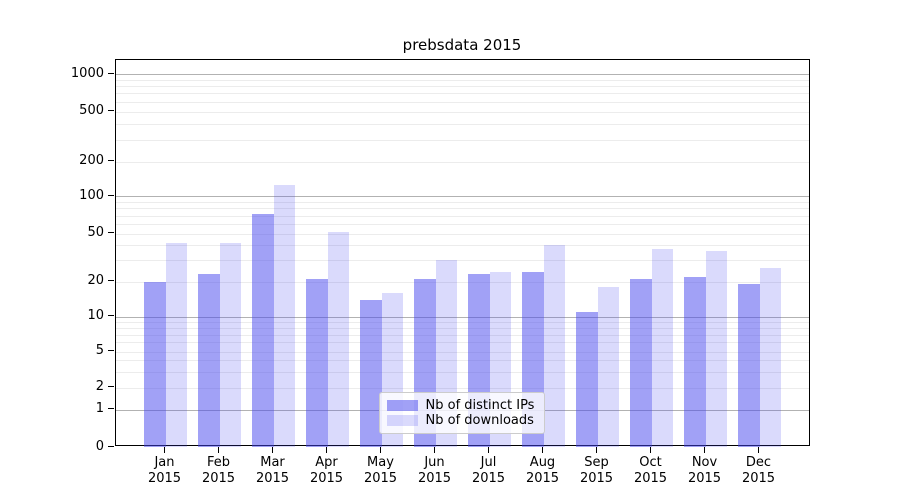 The width and height of the screenshot is (900, 500). What do you see at coordinates (87, 73) in the screenshot?
I see `y-tick-label-1000: 1000` at bounding box center [87, 73].